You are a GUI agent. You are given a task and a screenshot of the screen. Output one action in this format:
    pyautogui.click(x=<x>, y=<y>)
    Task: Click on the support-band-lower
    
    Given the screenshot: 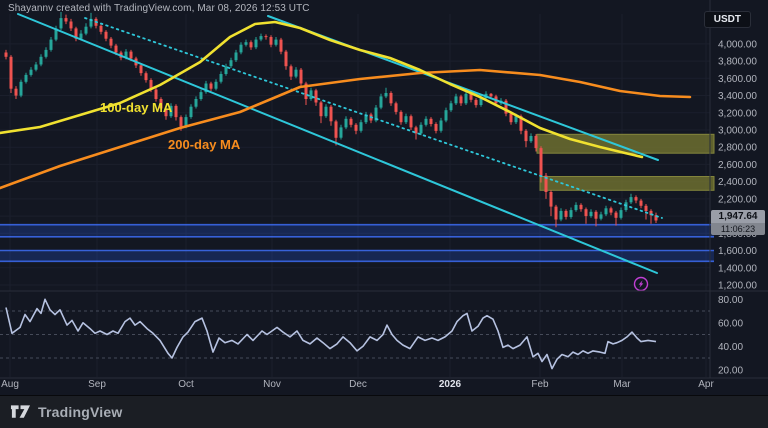 What is the action you would take?
    pyautogui.click(x=357, y=256)
    